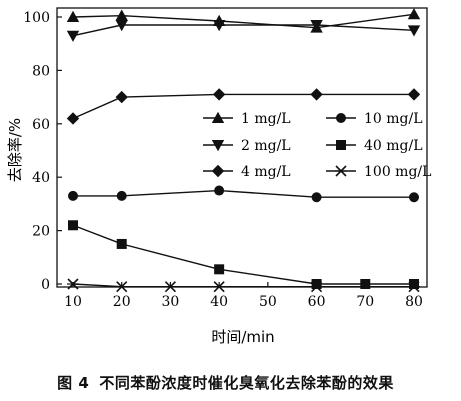  I want to click on series-2mg-l, so click(243, 31).